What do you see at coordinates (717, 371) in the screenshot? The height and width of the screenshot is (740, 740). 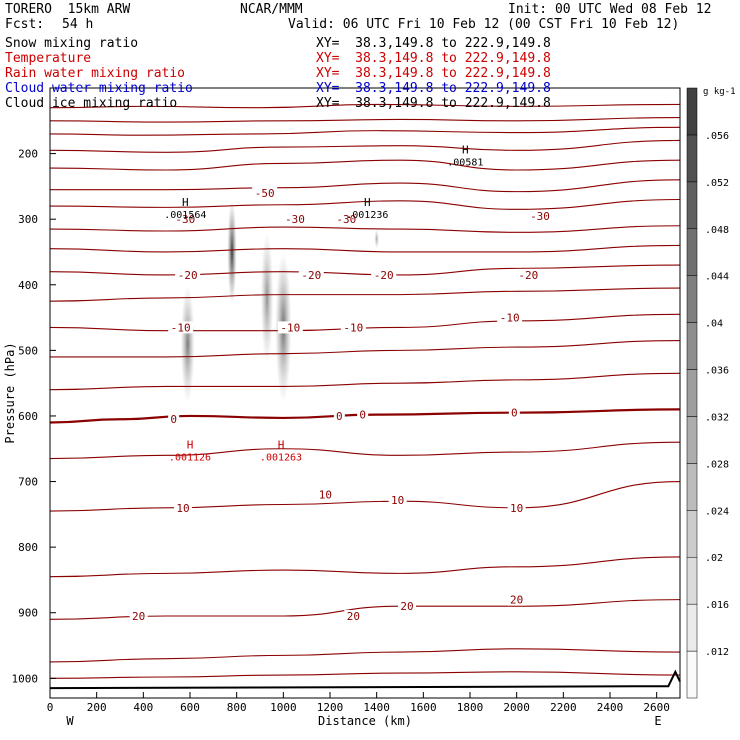 I see `colorbar-tick-label: .036` at bounding box center [717, 371].